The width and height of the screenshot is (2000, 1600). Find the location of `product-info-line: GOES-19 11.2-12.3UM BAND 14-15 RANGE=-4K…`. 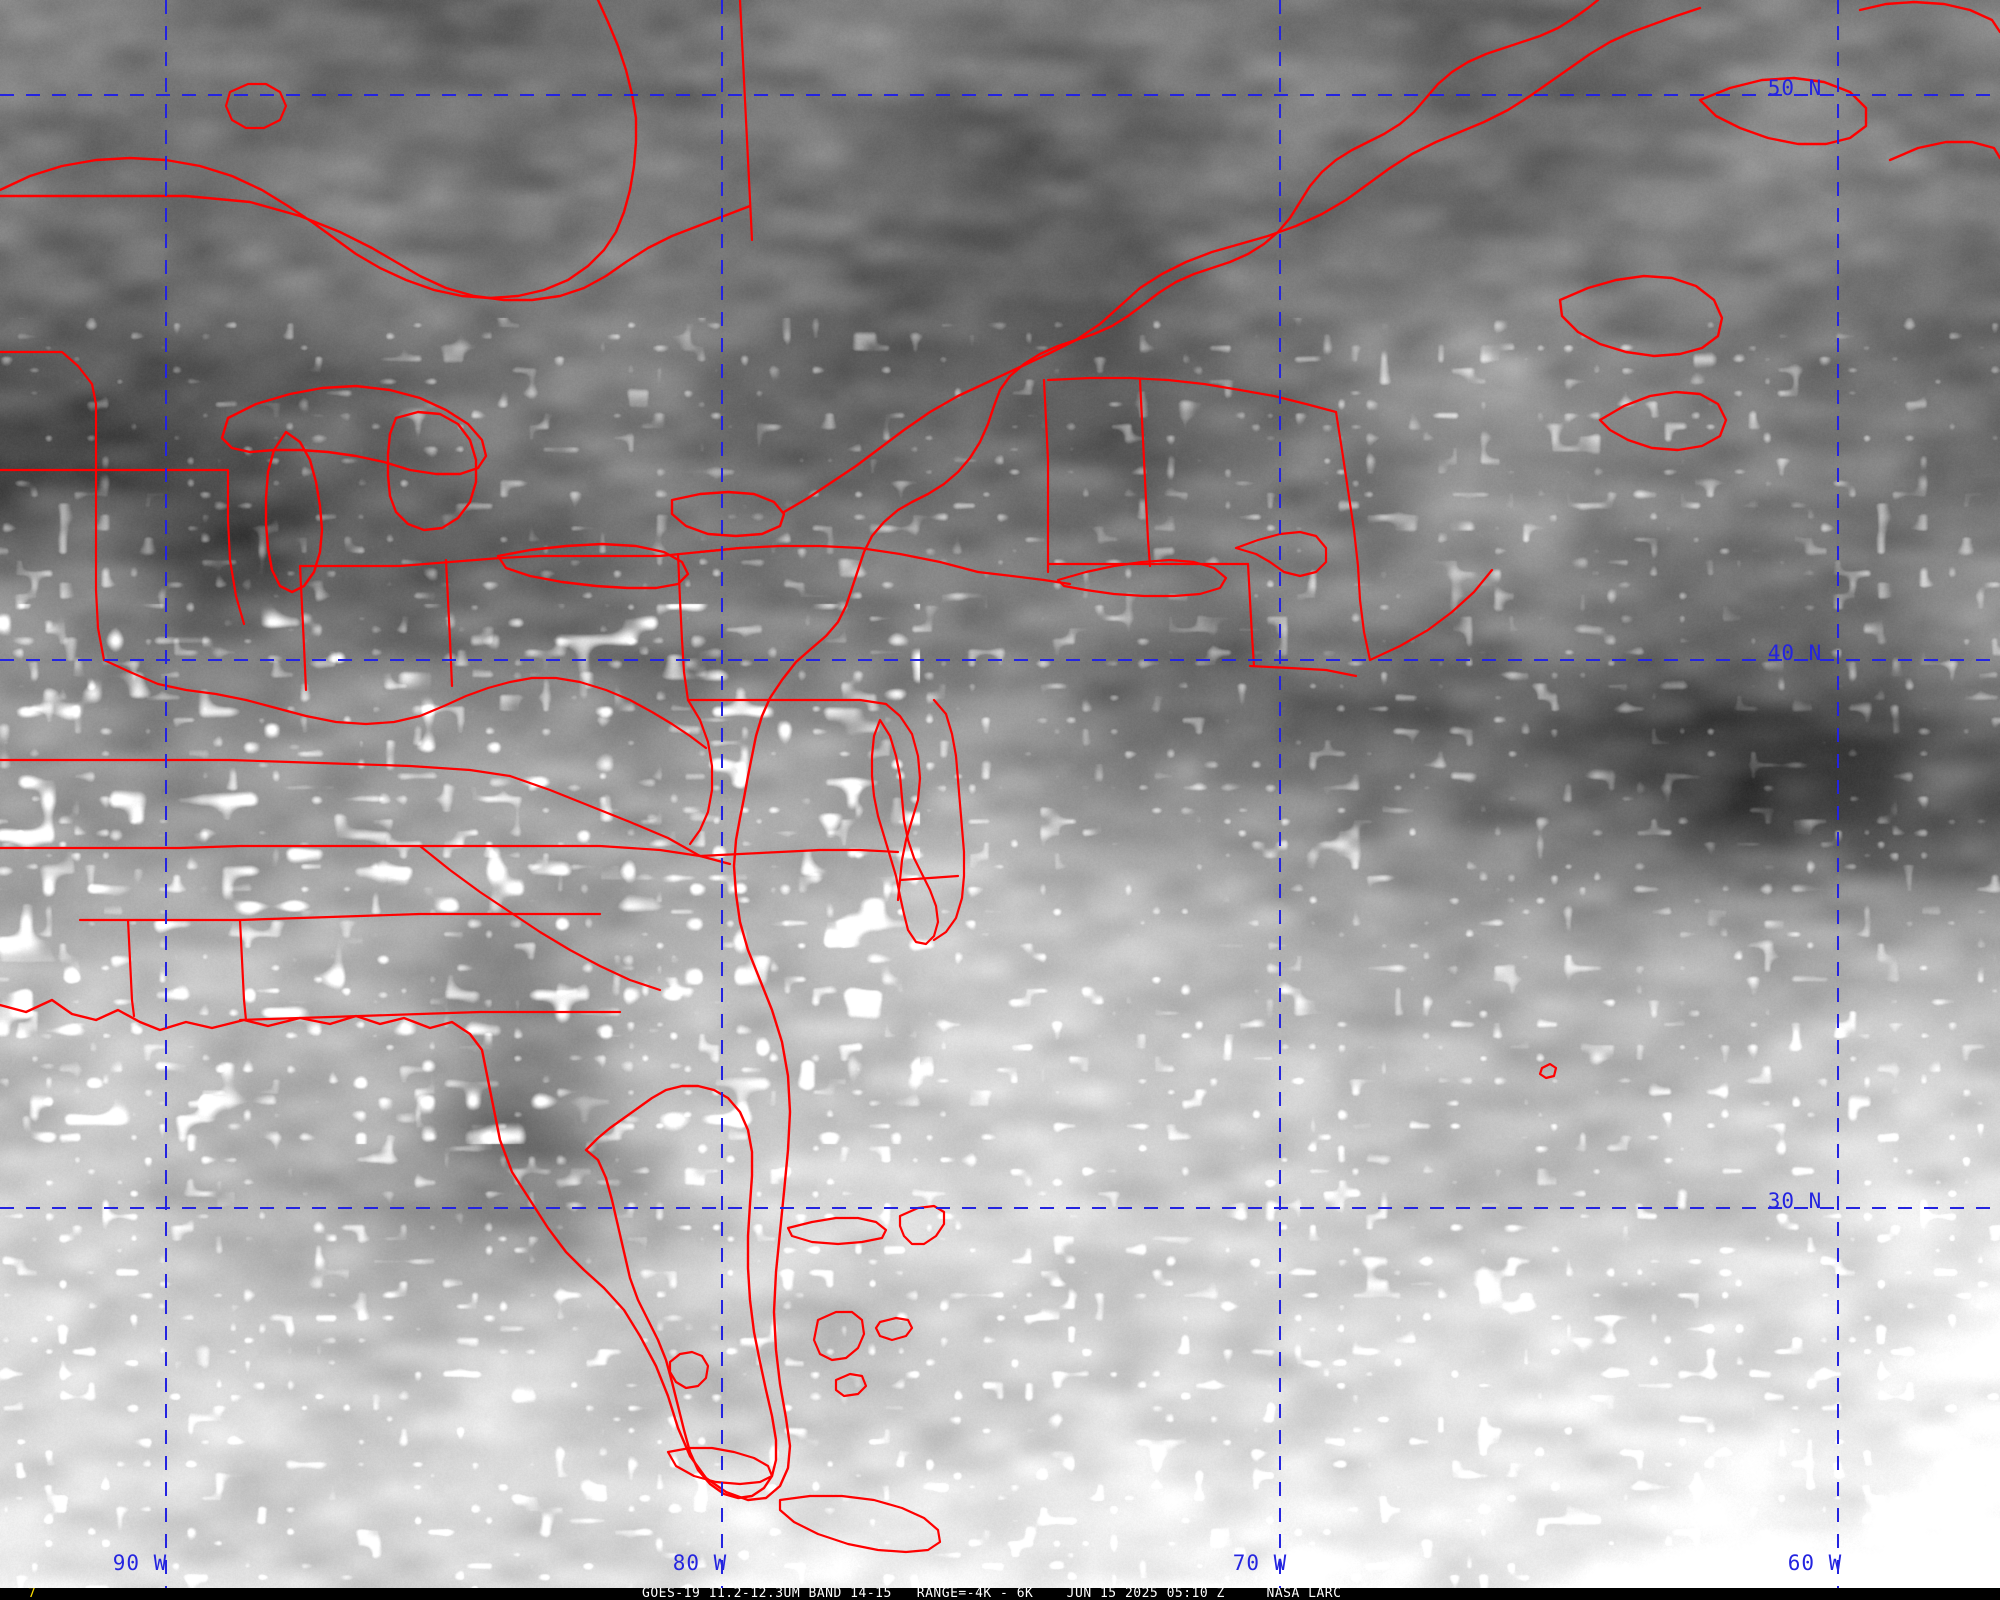

product-info-line: GOES-19 11.2-12.3UM BAND 14-15 RANGE=-4K… is located at coordinates (992, 1594).